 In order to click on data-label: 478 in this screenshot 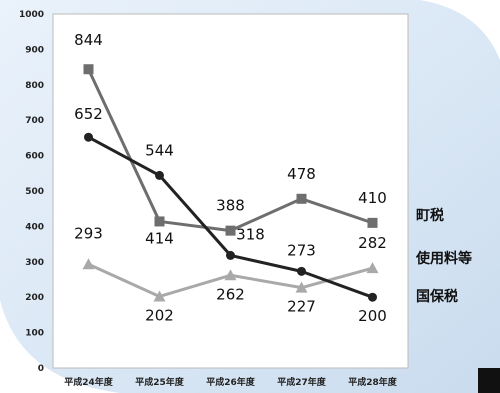, I will do `click(301, 174)`.